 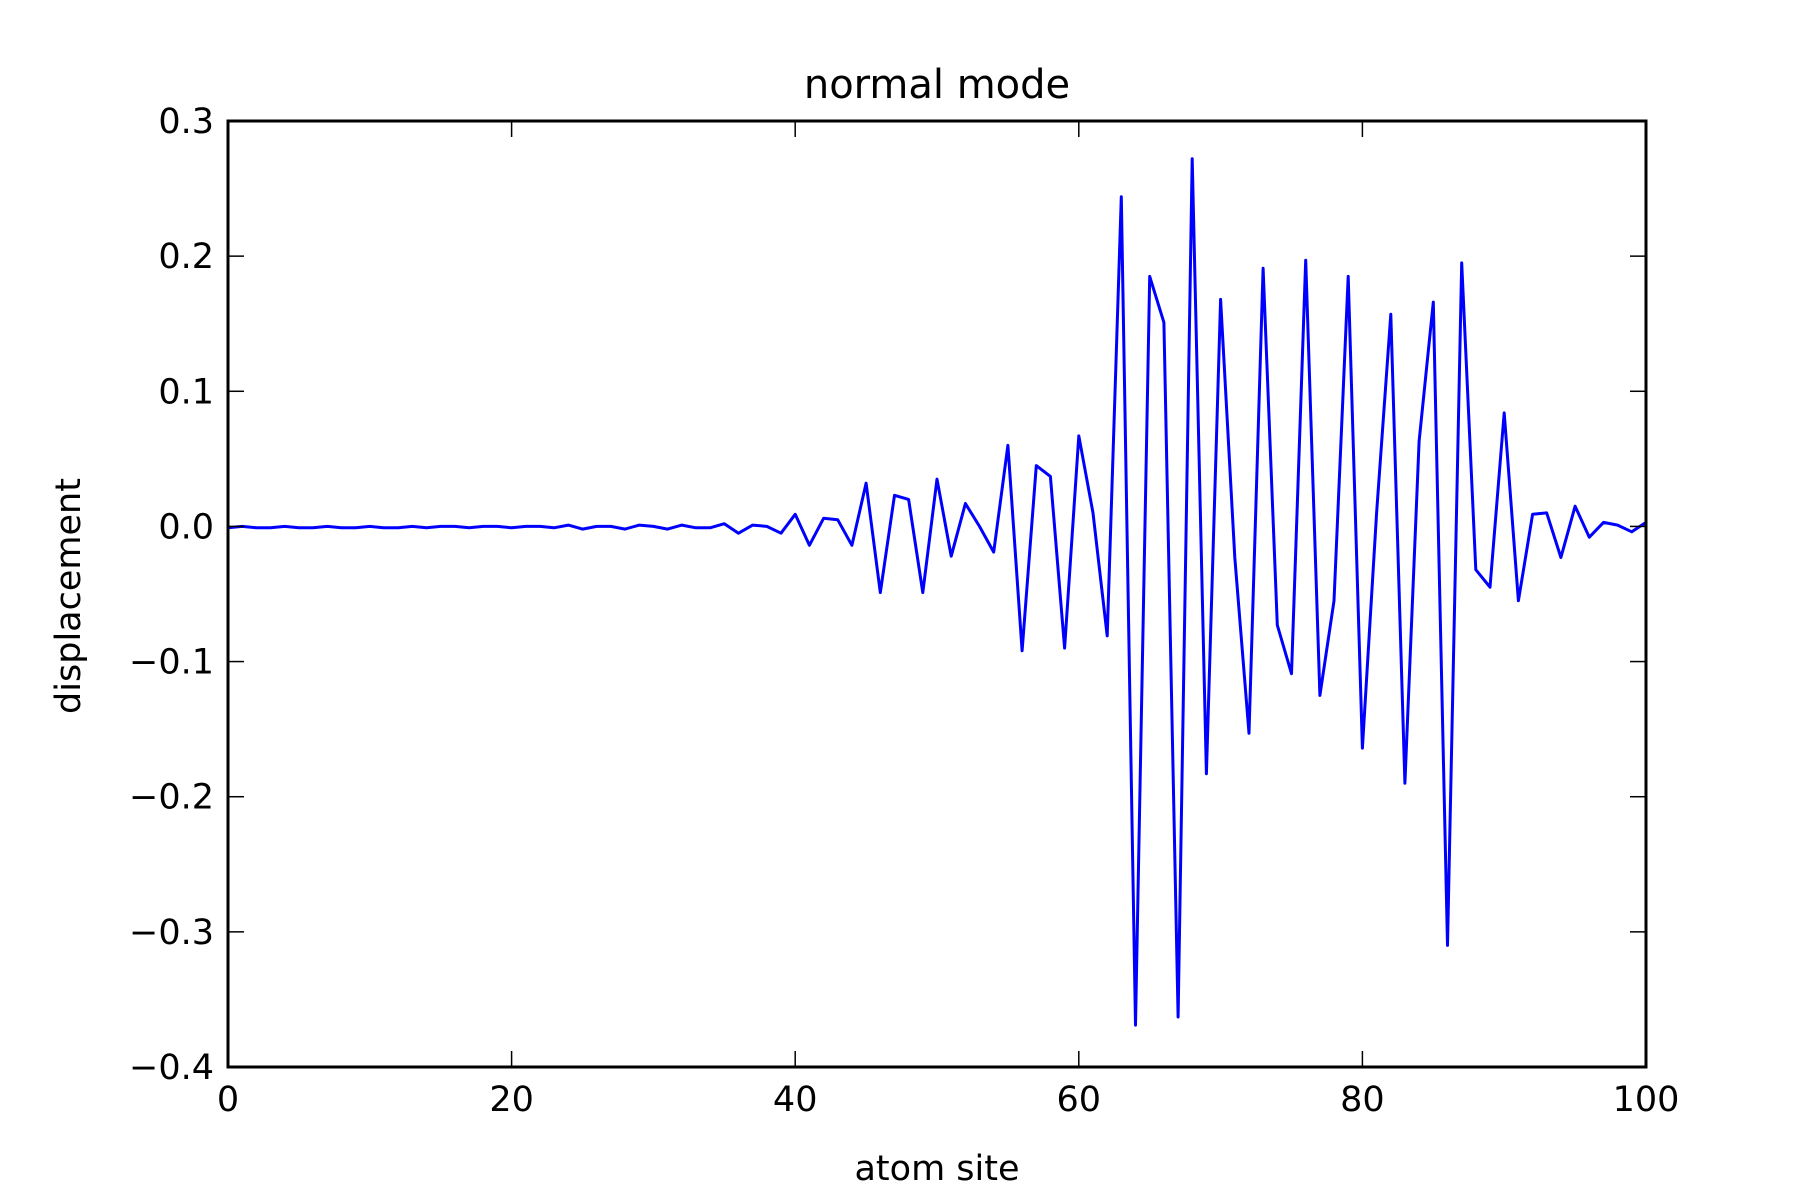 I want to click on y-tick-label: −0.3, so click(x=171, y=933).